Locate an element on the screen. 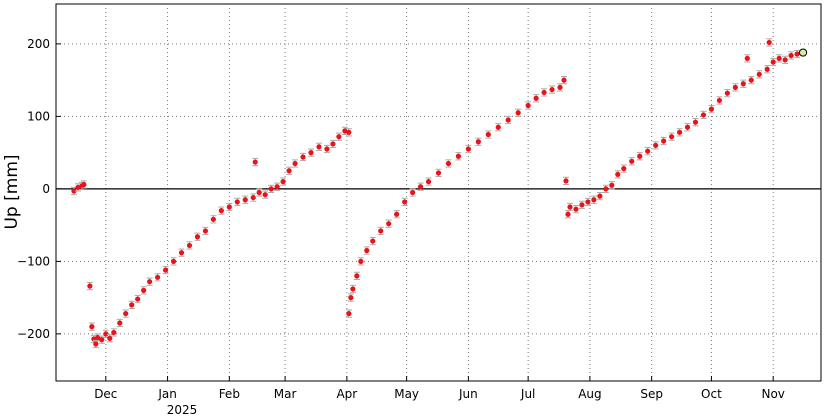 The image size is (824, 417). x-tick-label: Apr is located at coordinates (346, 394).